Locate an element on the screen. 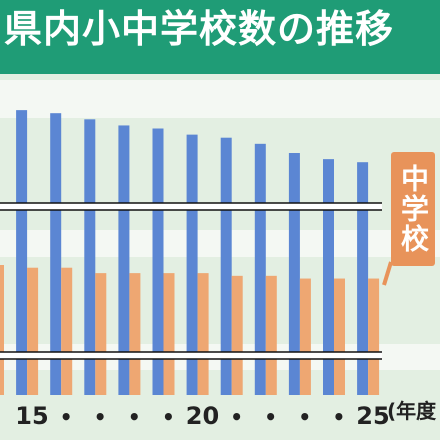  x-tick-labels: 15 • • • • 20 • • • • 25 is located at coordinates (202, 416).